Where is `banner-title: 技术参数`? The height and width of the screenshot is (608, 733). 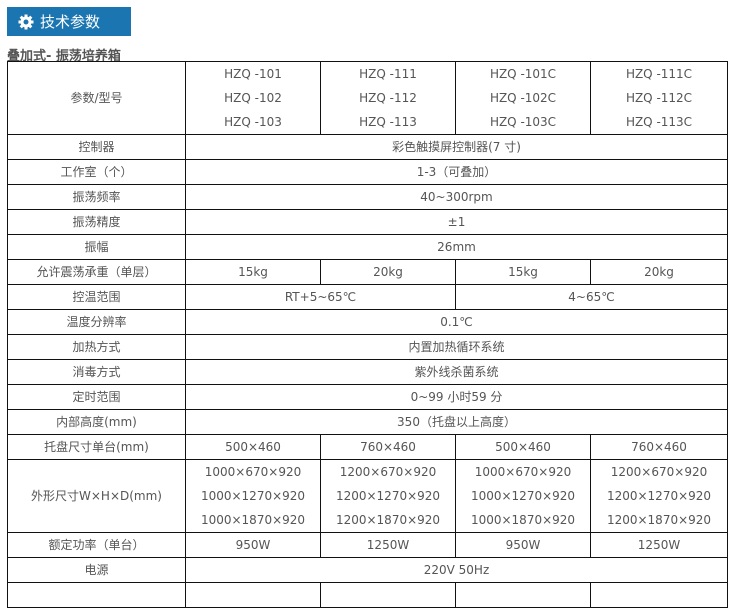 banner-title: 技术参数 is located at coordinates (70, 22).